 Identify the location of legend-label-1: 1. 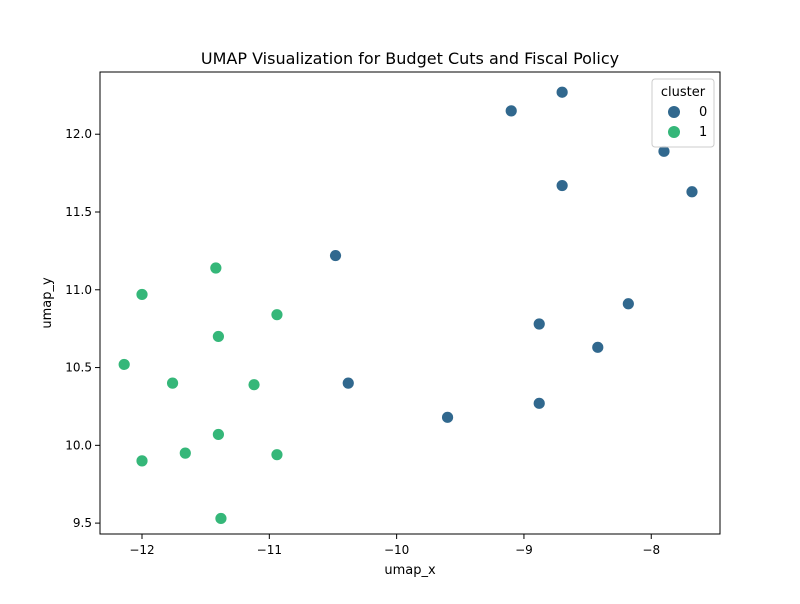
(703, 132).